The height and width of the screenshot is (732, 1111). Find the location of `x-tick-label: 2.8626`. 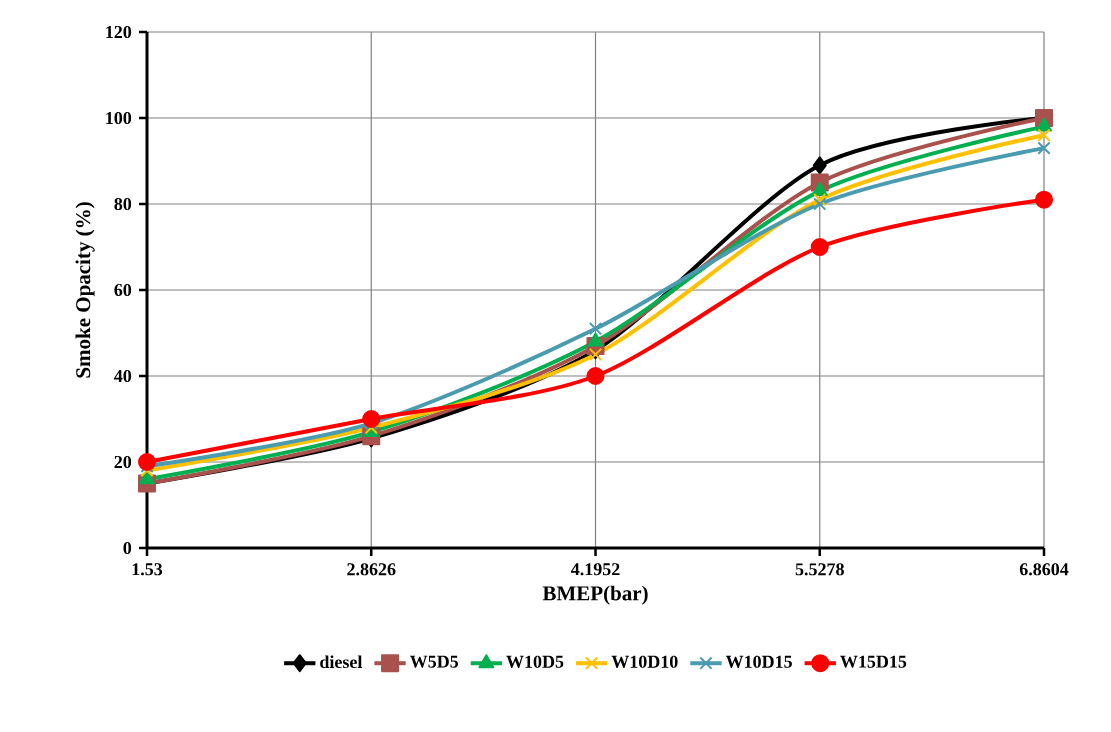

x-tick-label: 2.8626 is located at coordinates (371, 569).